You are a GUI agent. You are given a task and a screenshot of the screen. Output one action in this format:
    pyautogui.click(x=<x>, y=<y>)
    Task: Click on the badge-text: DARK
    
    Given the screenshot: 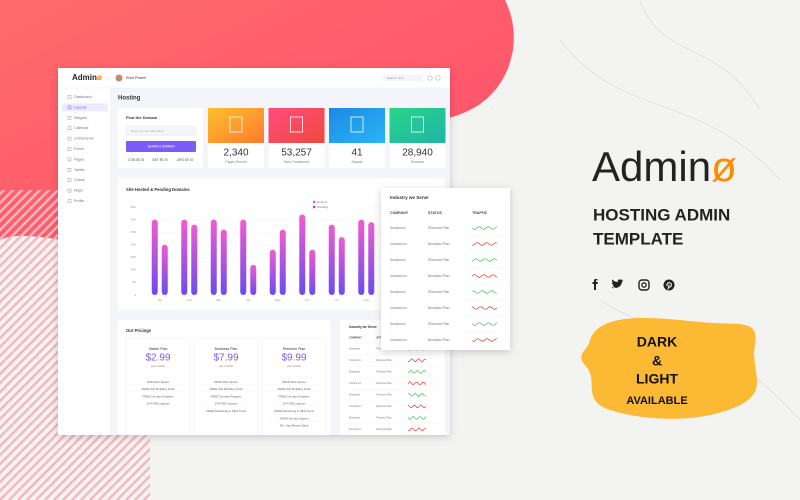 What is the action you would take?
    pyautogui.click(x=657, y=342)
    